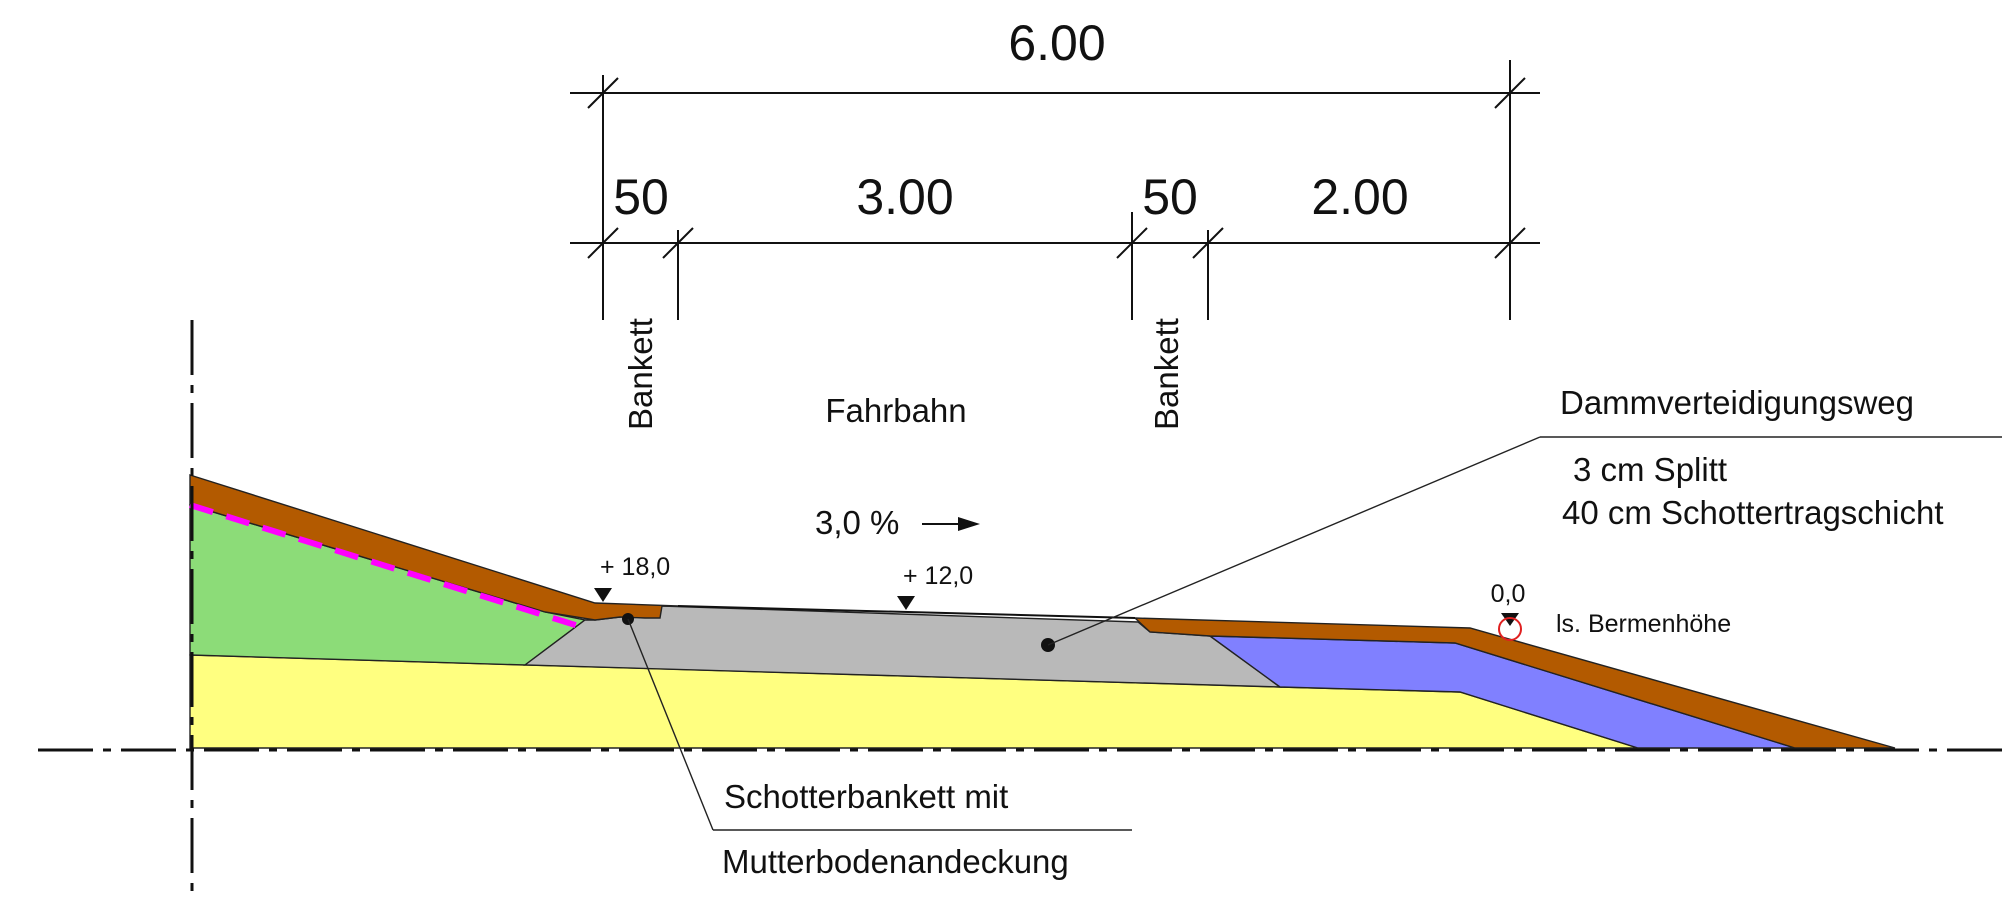 This screenshot has height=900, width=2002. I want to click on shoulder-callout-leader, so click(877, 722).